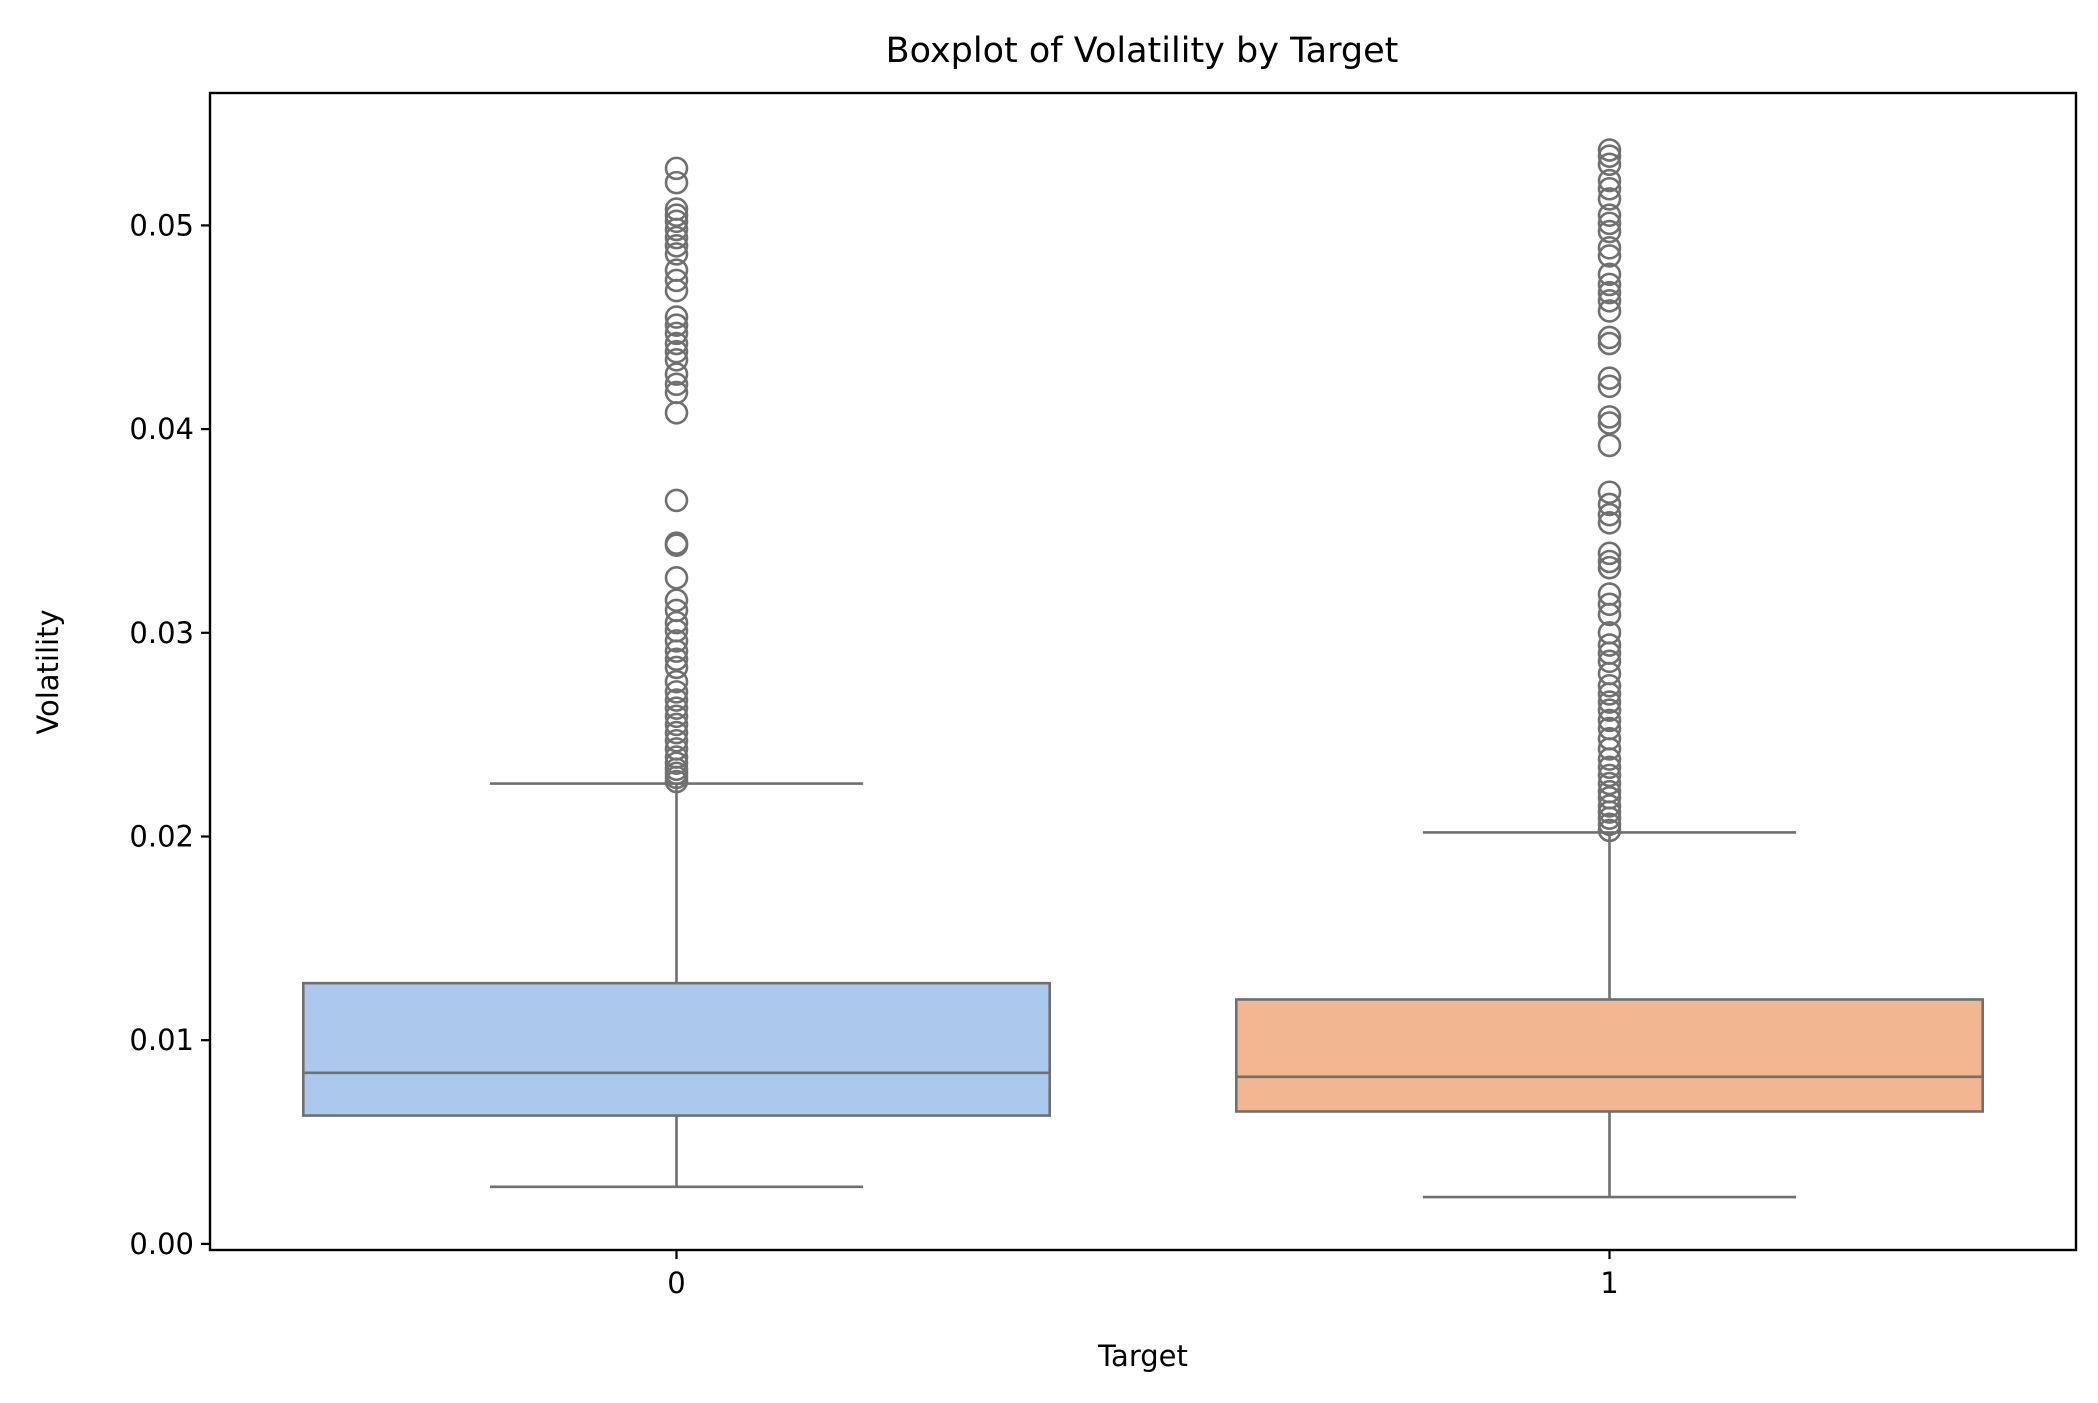 Image resolution: width=2098 pixels, height=1403 pixels. I want to click on y-tick-label: 0.01, so click(161, 1040).